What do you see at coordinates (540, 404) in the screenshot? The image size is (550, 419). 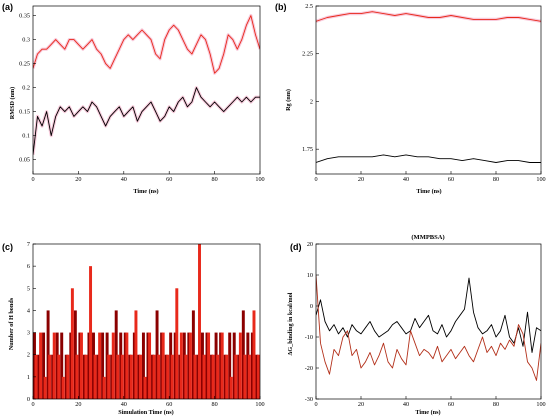 I see `xtick-label-3-5: 100` at bounding box center [540, 404].